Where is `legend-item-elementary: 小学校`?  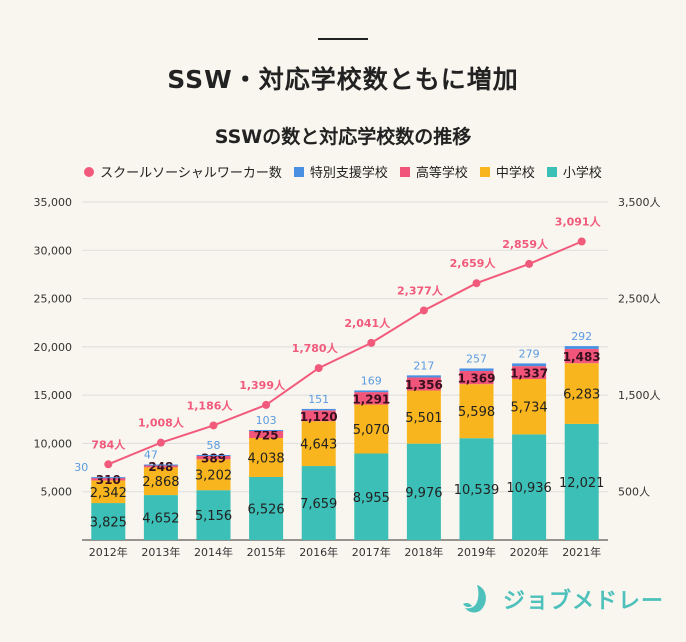
legend-item-elementary: 小学校 is located at coordinates (574, 171).